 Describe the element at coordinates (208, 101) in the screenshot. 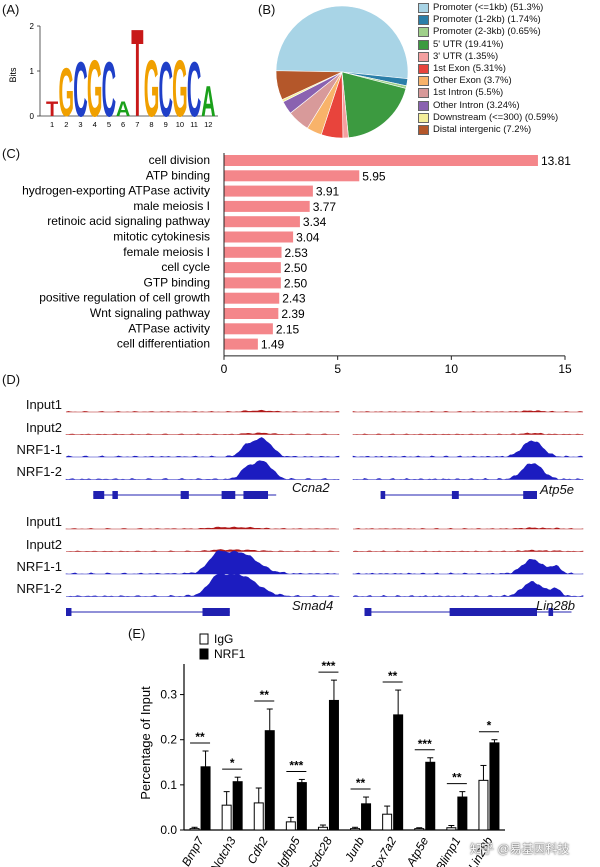

I see `logo-letter-12: A` at that location.